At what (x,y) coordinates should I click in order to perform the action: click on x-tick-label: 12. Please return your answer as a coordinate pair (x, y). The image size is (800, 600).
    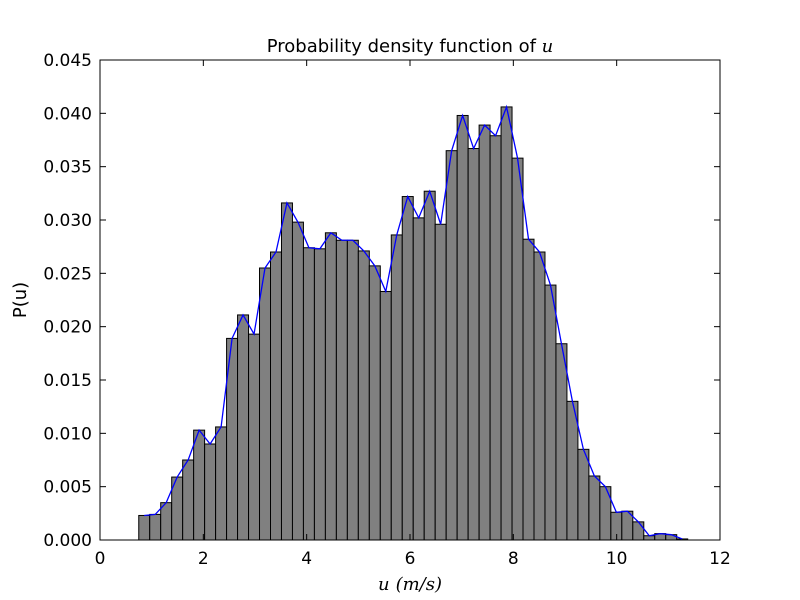
    Looking at the image, I should click on (720, 559).